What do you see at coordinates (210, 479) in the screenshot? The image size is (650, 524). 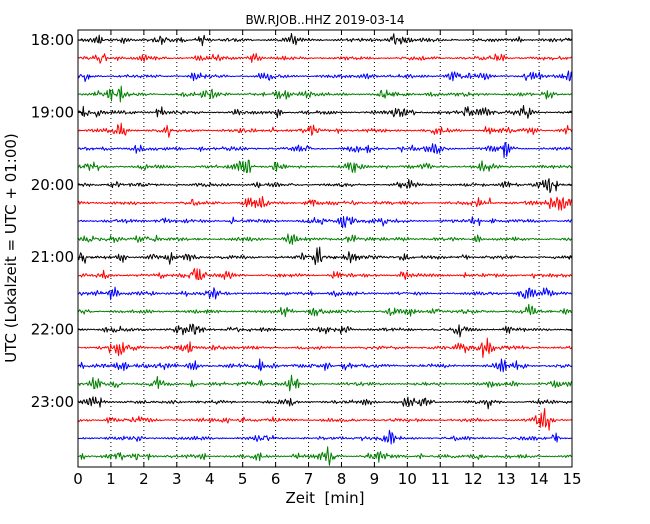 I see `x-tick-label: 4` at bounding box center [210, 479].